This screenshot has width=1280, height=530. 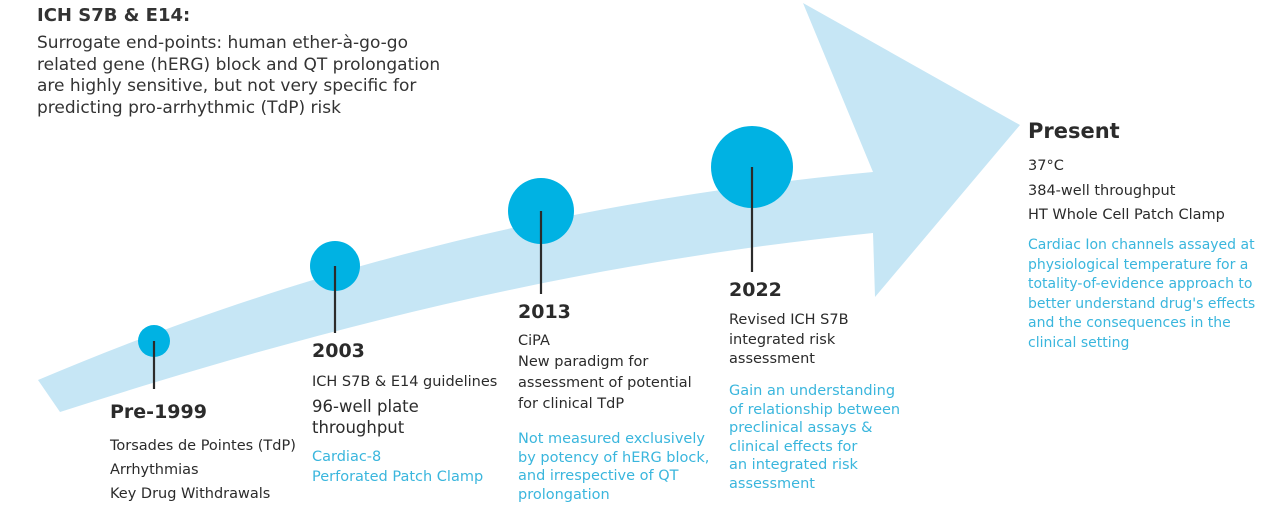 What do you see at coordinates (398, 477) in the screenshot?
I see `highlight-line: Perforated Patch Clamp` at bounding box center [398, 477].